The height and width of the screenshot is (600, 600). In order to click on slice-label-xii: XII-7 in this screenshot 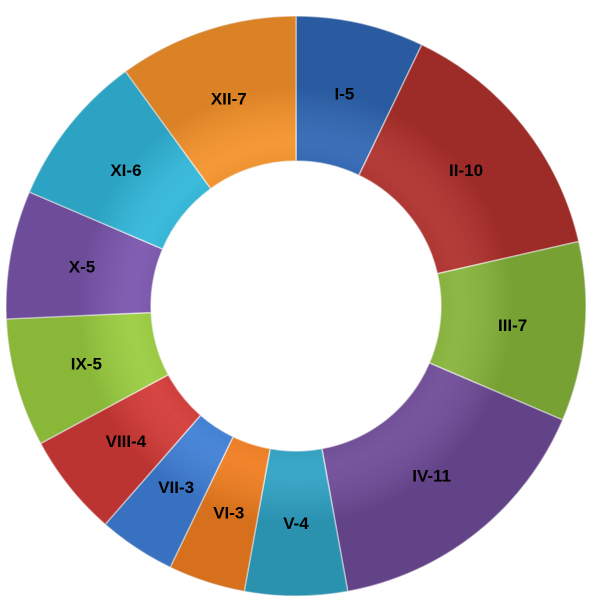, I will do `click(229, 99)`.